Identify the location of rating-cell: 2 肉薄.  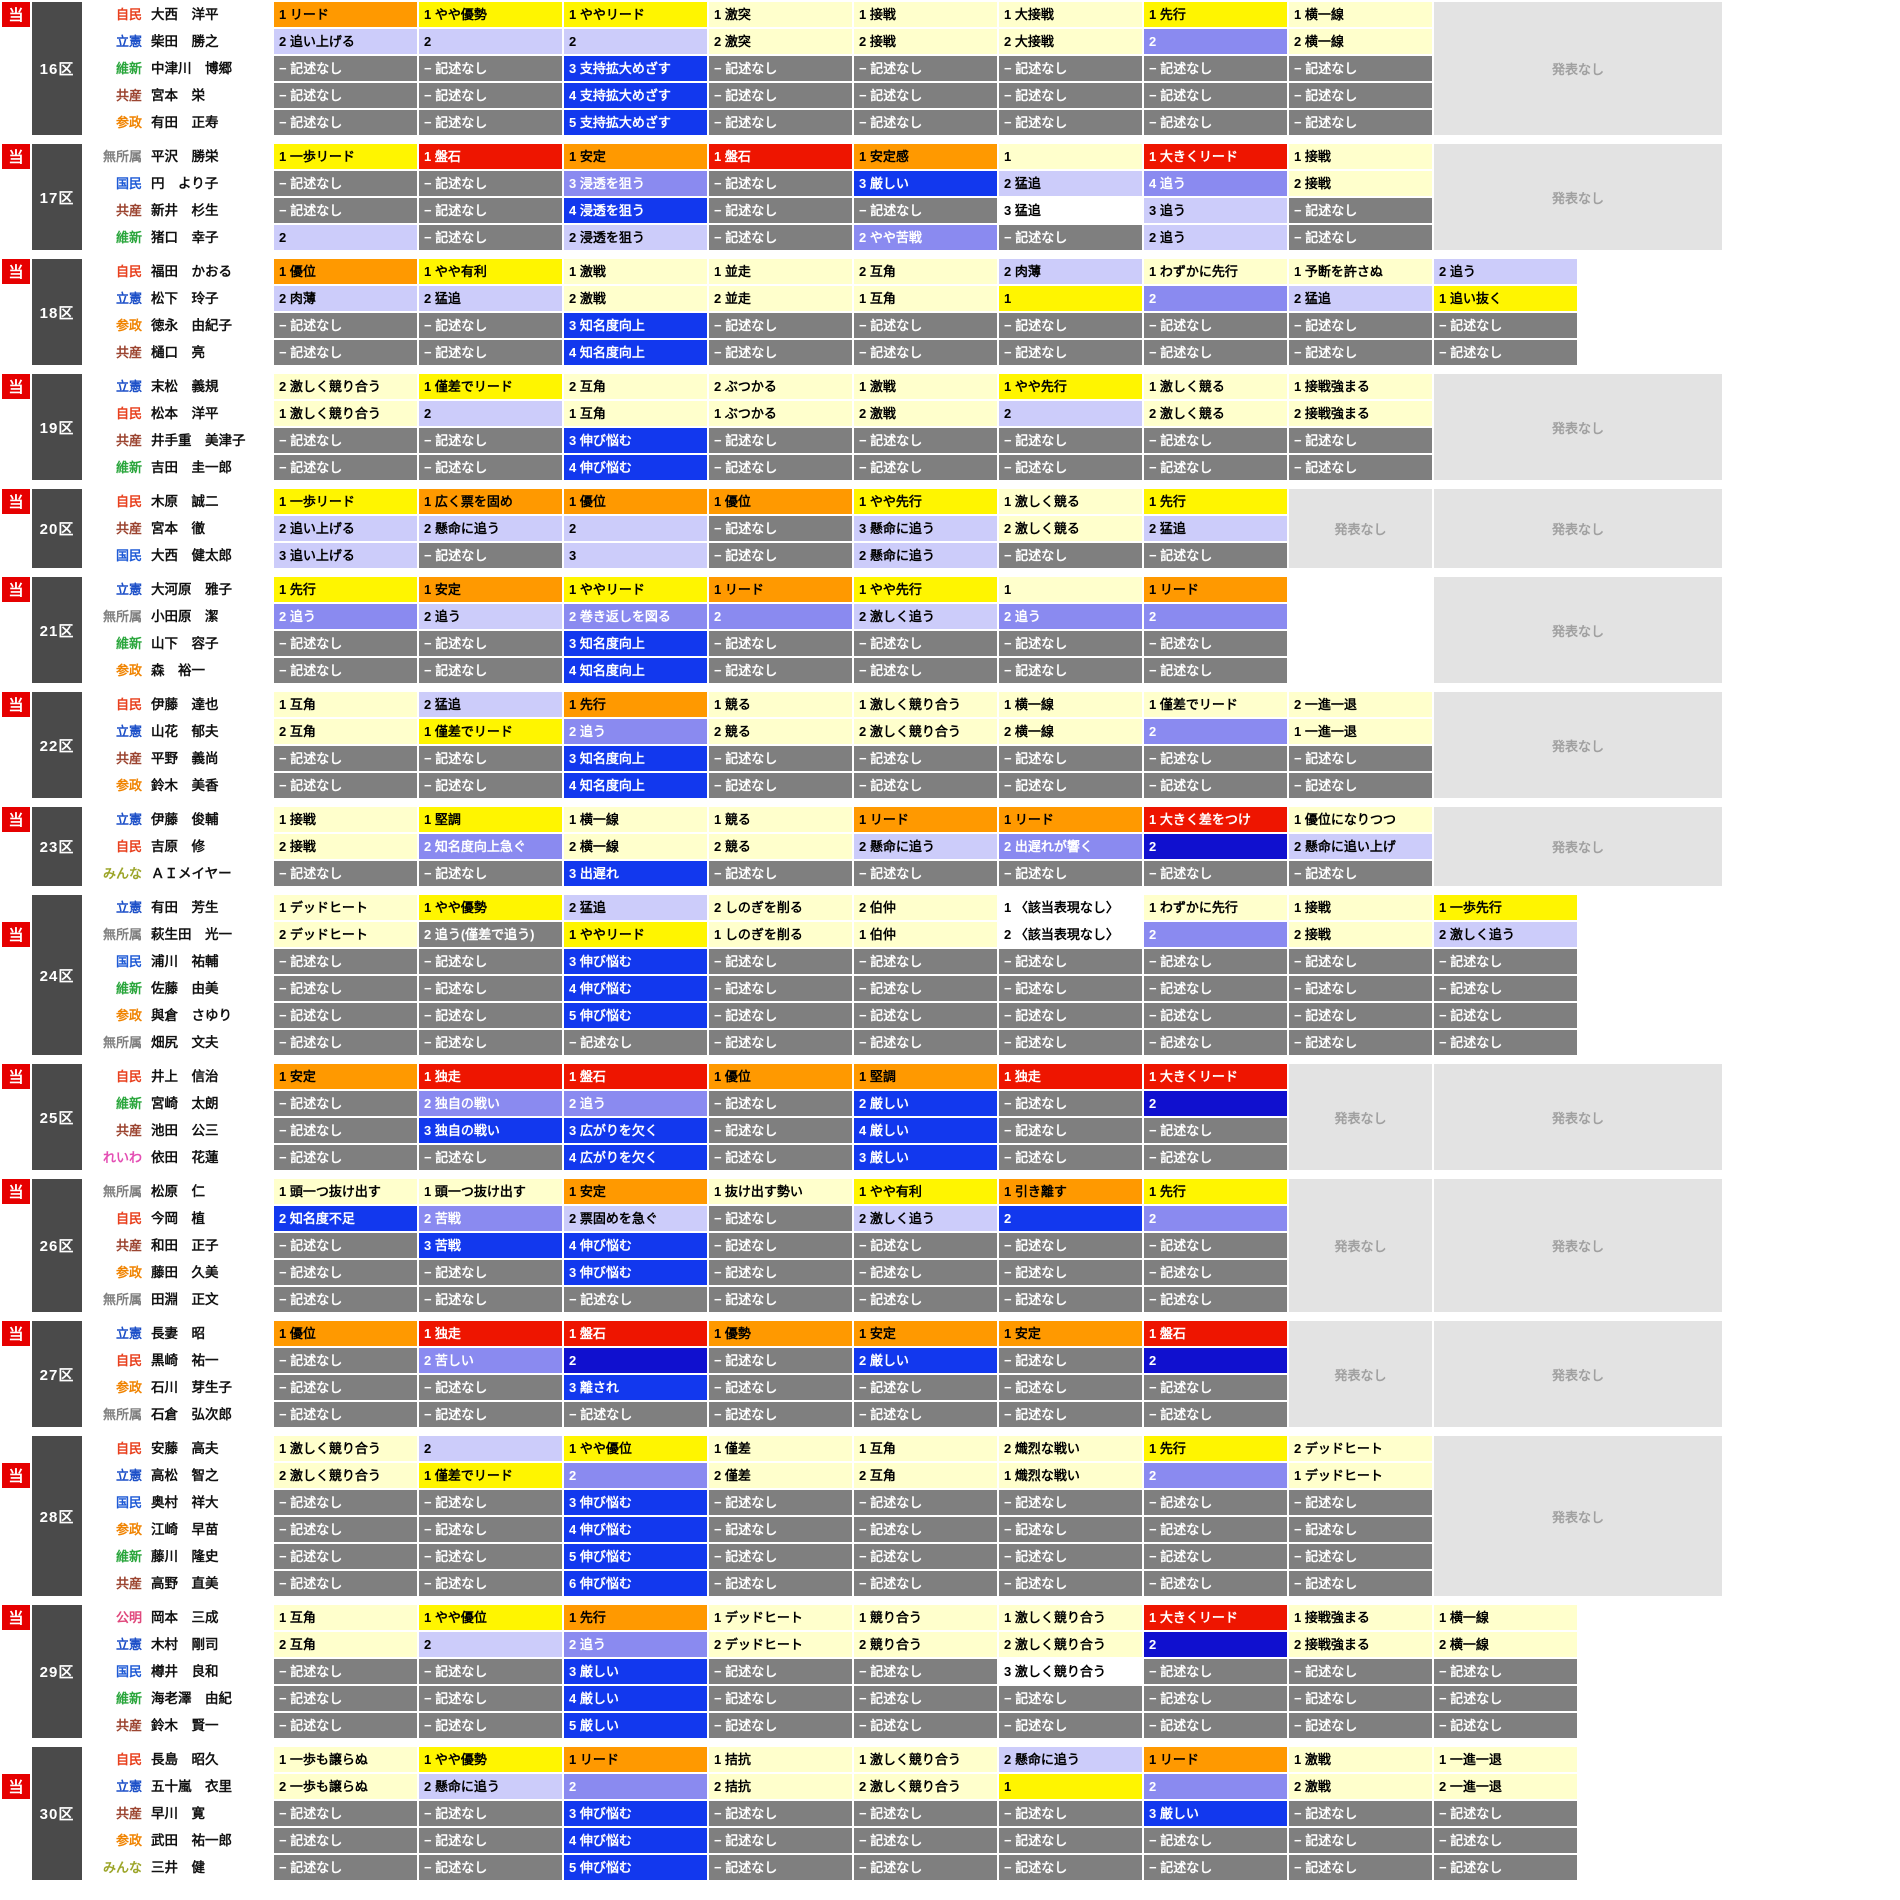
(345, 298).